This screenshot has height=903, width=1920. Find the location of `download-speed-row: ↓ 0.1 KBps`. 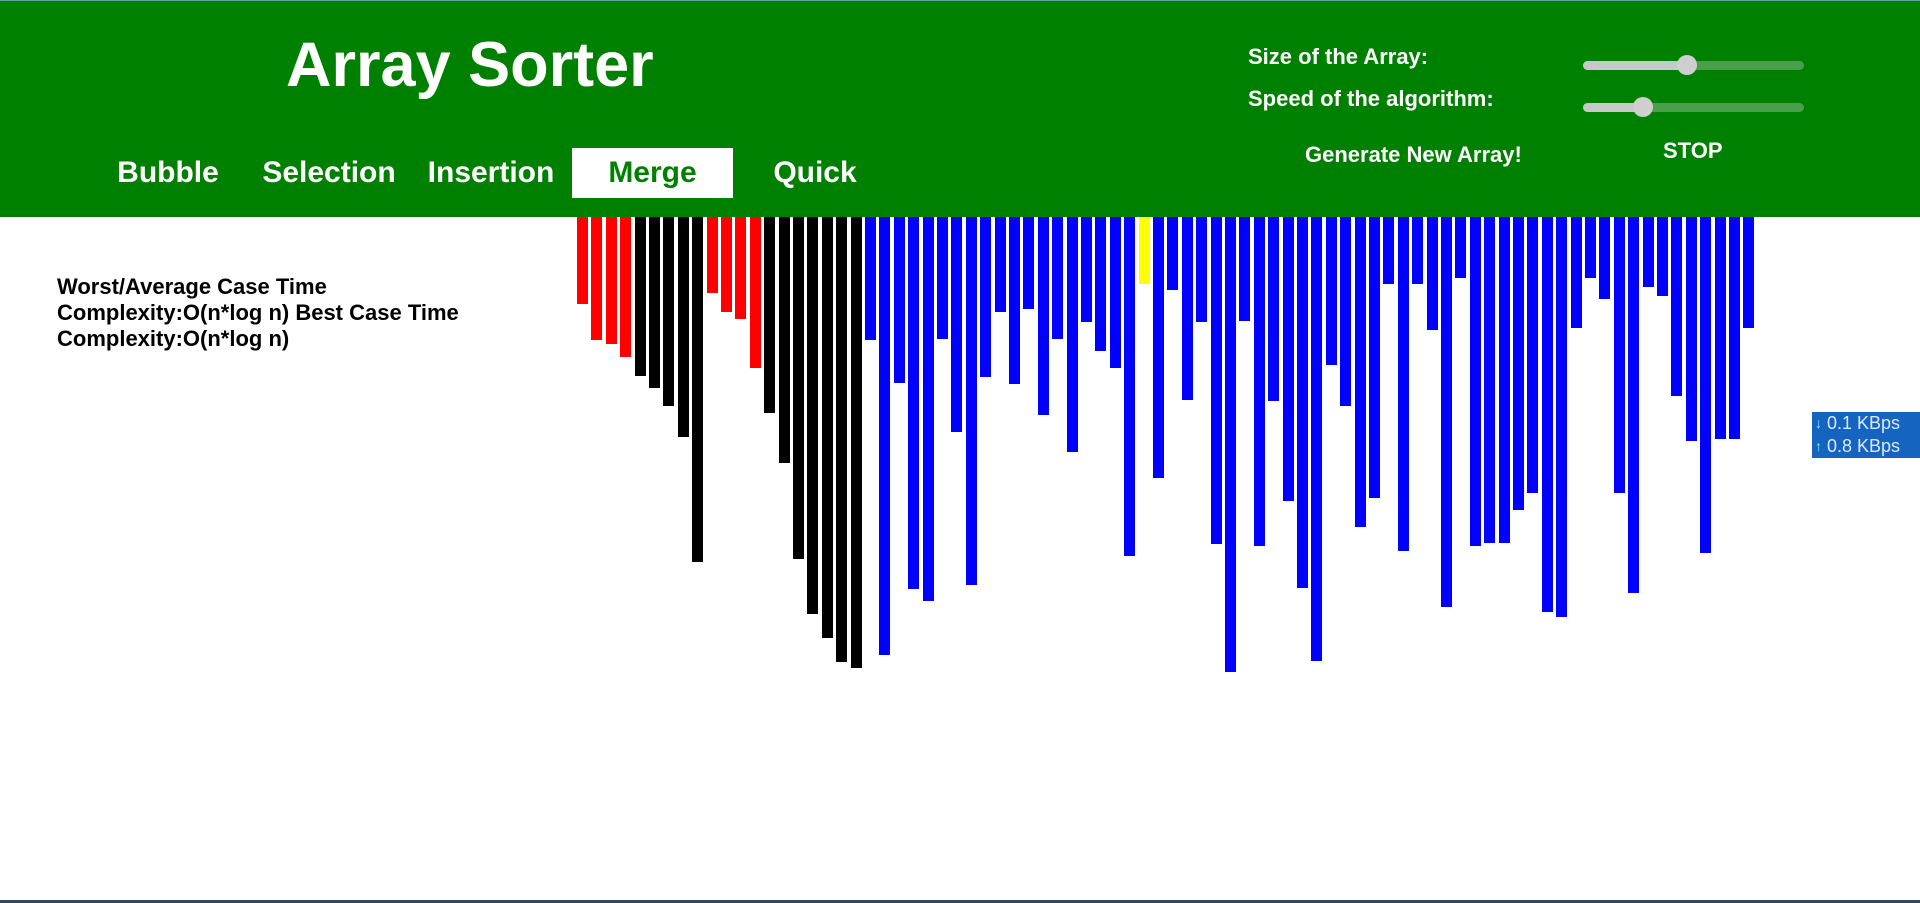

download-speed-row: ↓ 0.1 KBps is located at coordinates (1866, 423).